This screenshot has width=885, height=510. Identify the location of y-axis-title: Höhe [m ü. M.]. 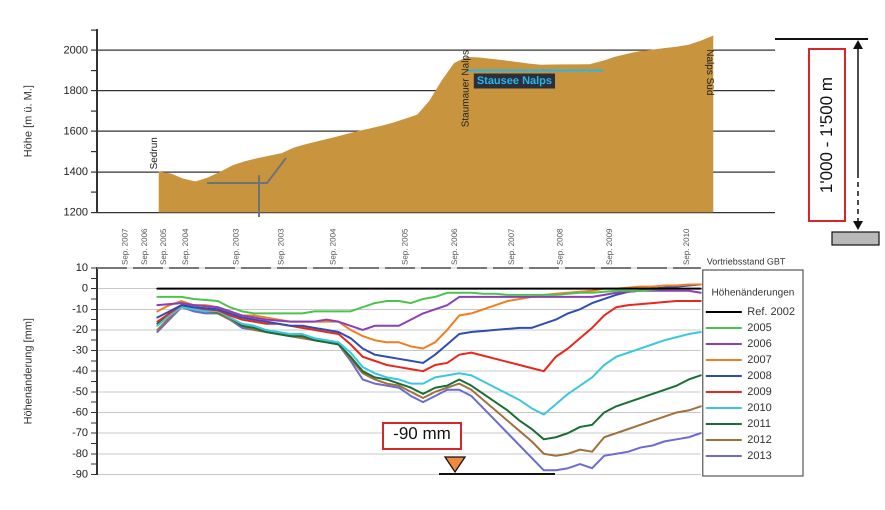
(28, 121).